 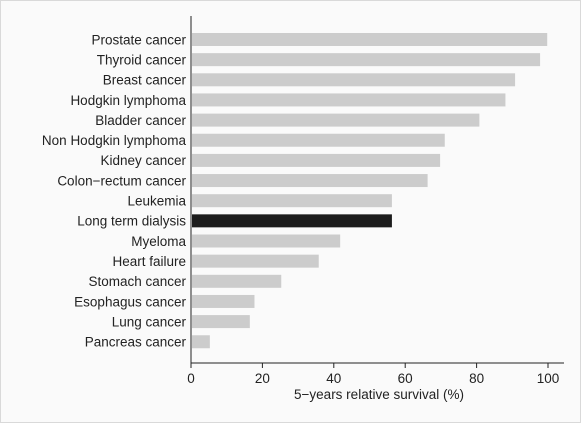 I want to click on bar-heart-failure, so click(x=255, y=261).